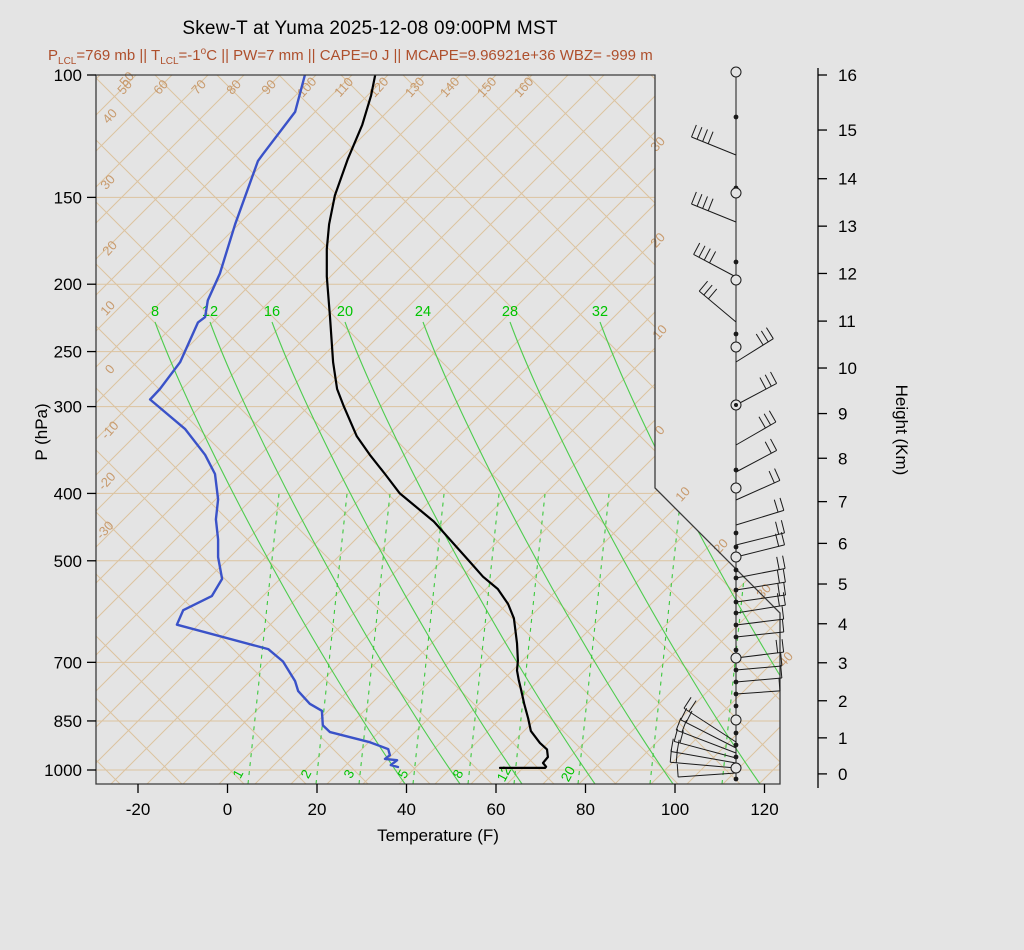 The height and width of the screenshot is (950, 1024). Describe the element at coordinates (68, 662) in the screenshot. I see `pressure-tick-label: 700` at that location.